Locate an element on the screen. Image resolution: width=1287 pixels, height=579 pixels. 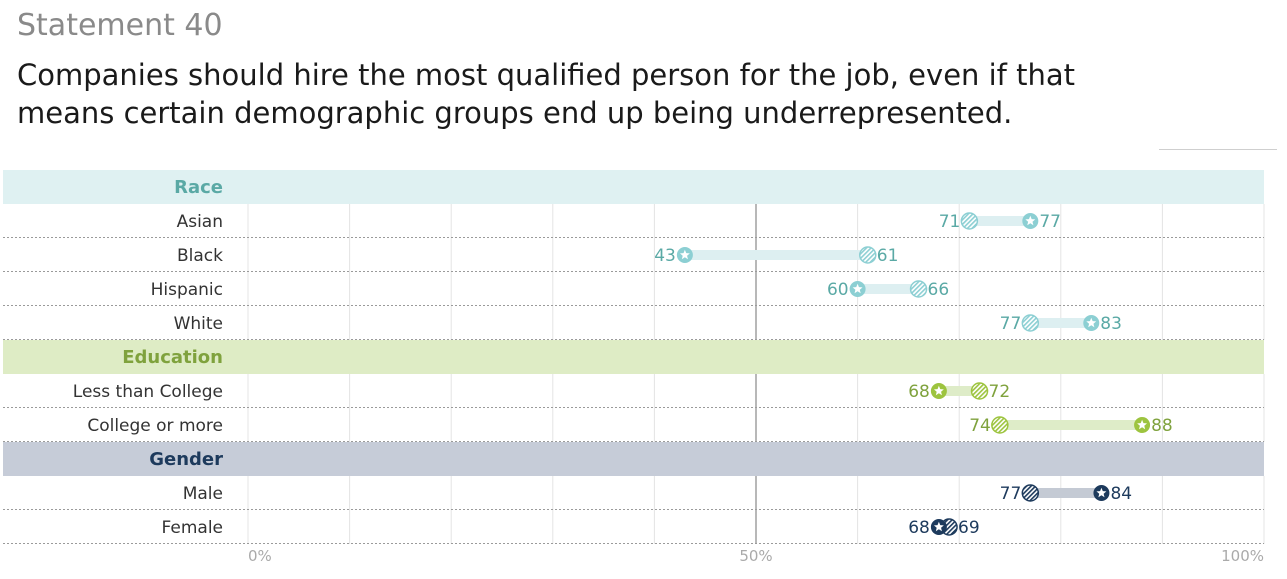
value-label-high: 66 is located at coordinates (939, 290).